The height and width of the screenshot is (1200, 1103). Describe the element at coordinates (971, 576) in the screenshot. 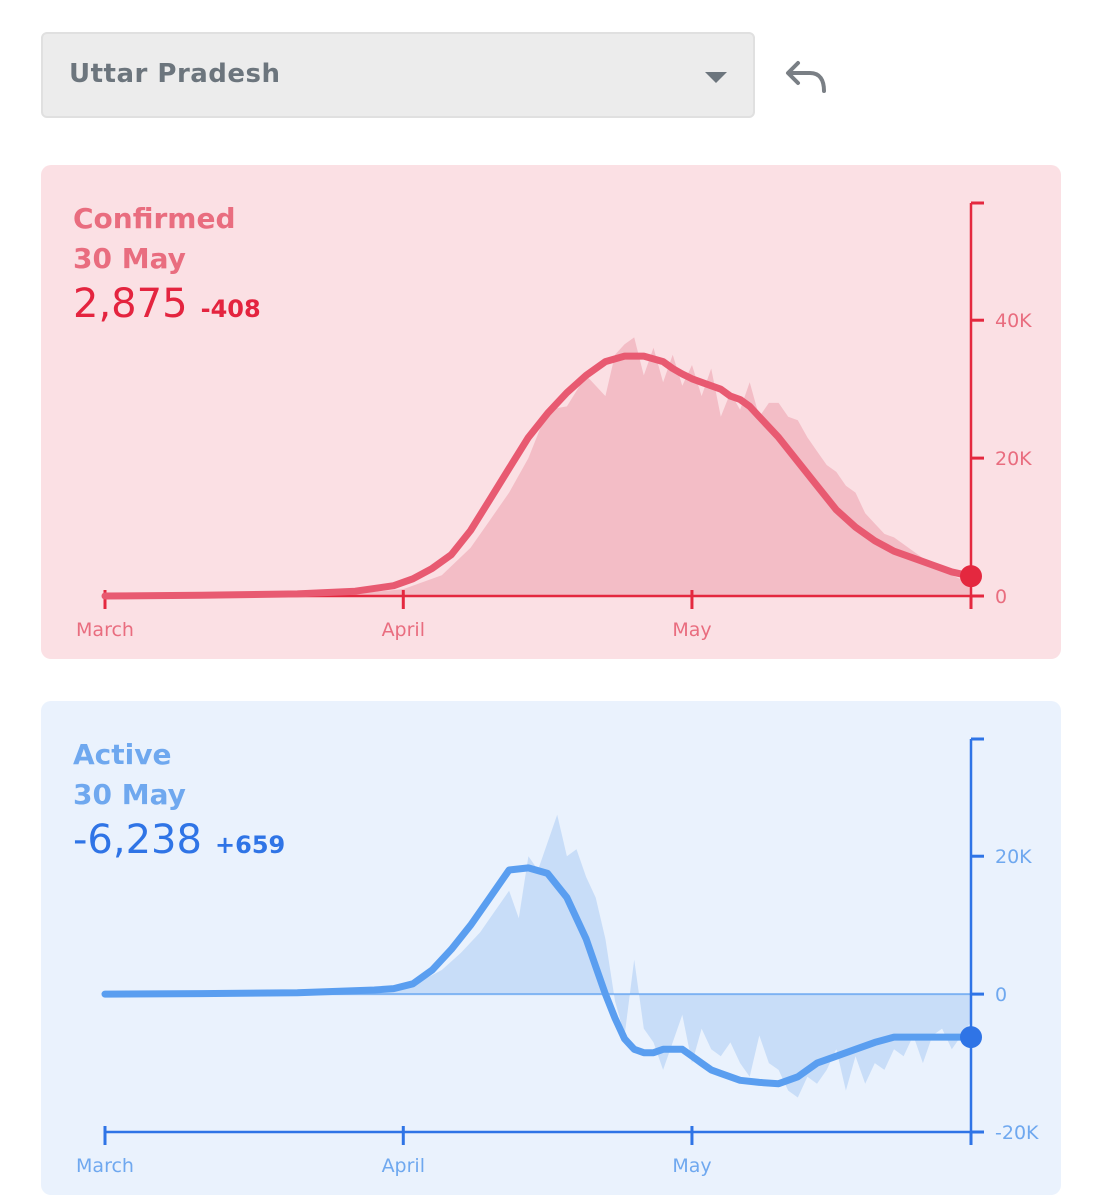

I see `confirmed-current-marker` at that location.